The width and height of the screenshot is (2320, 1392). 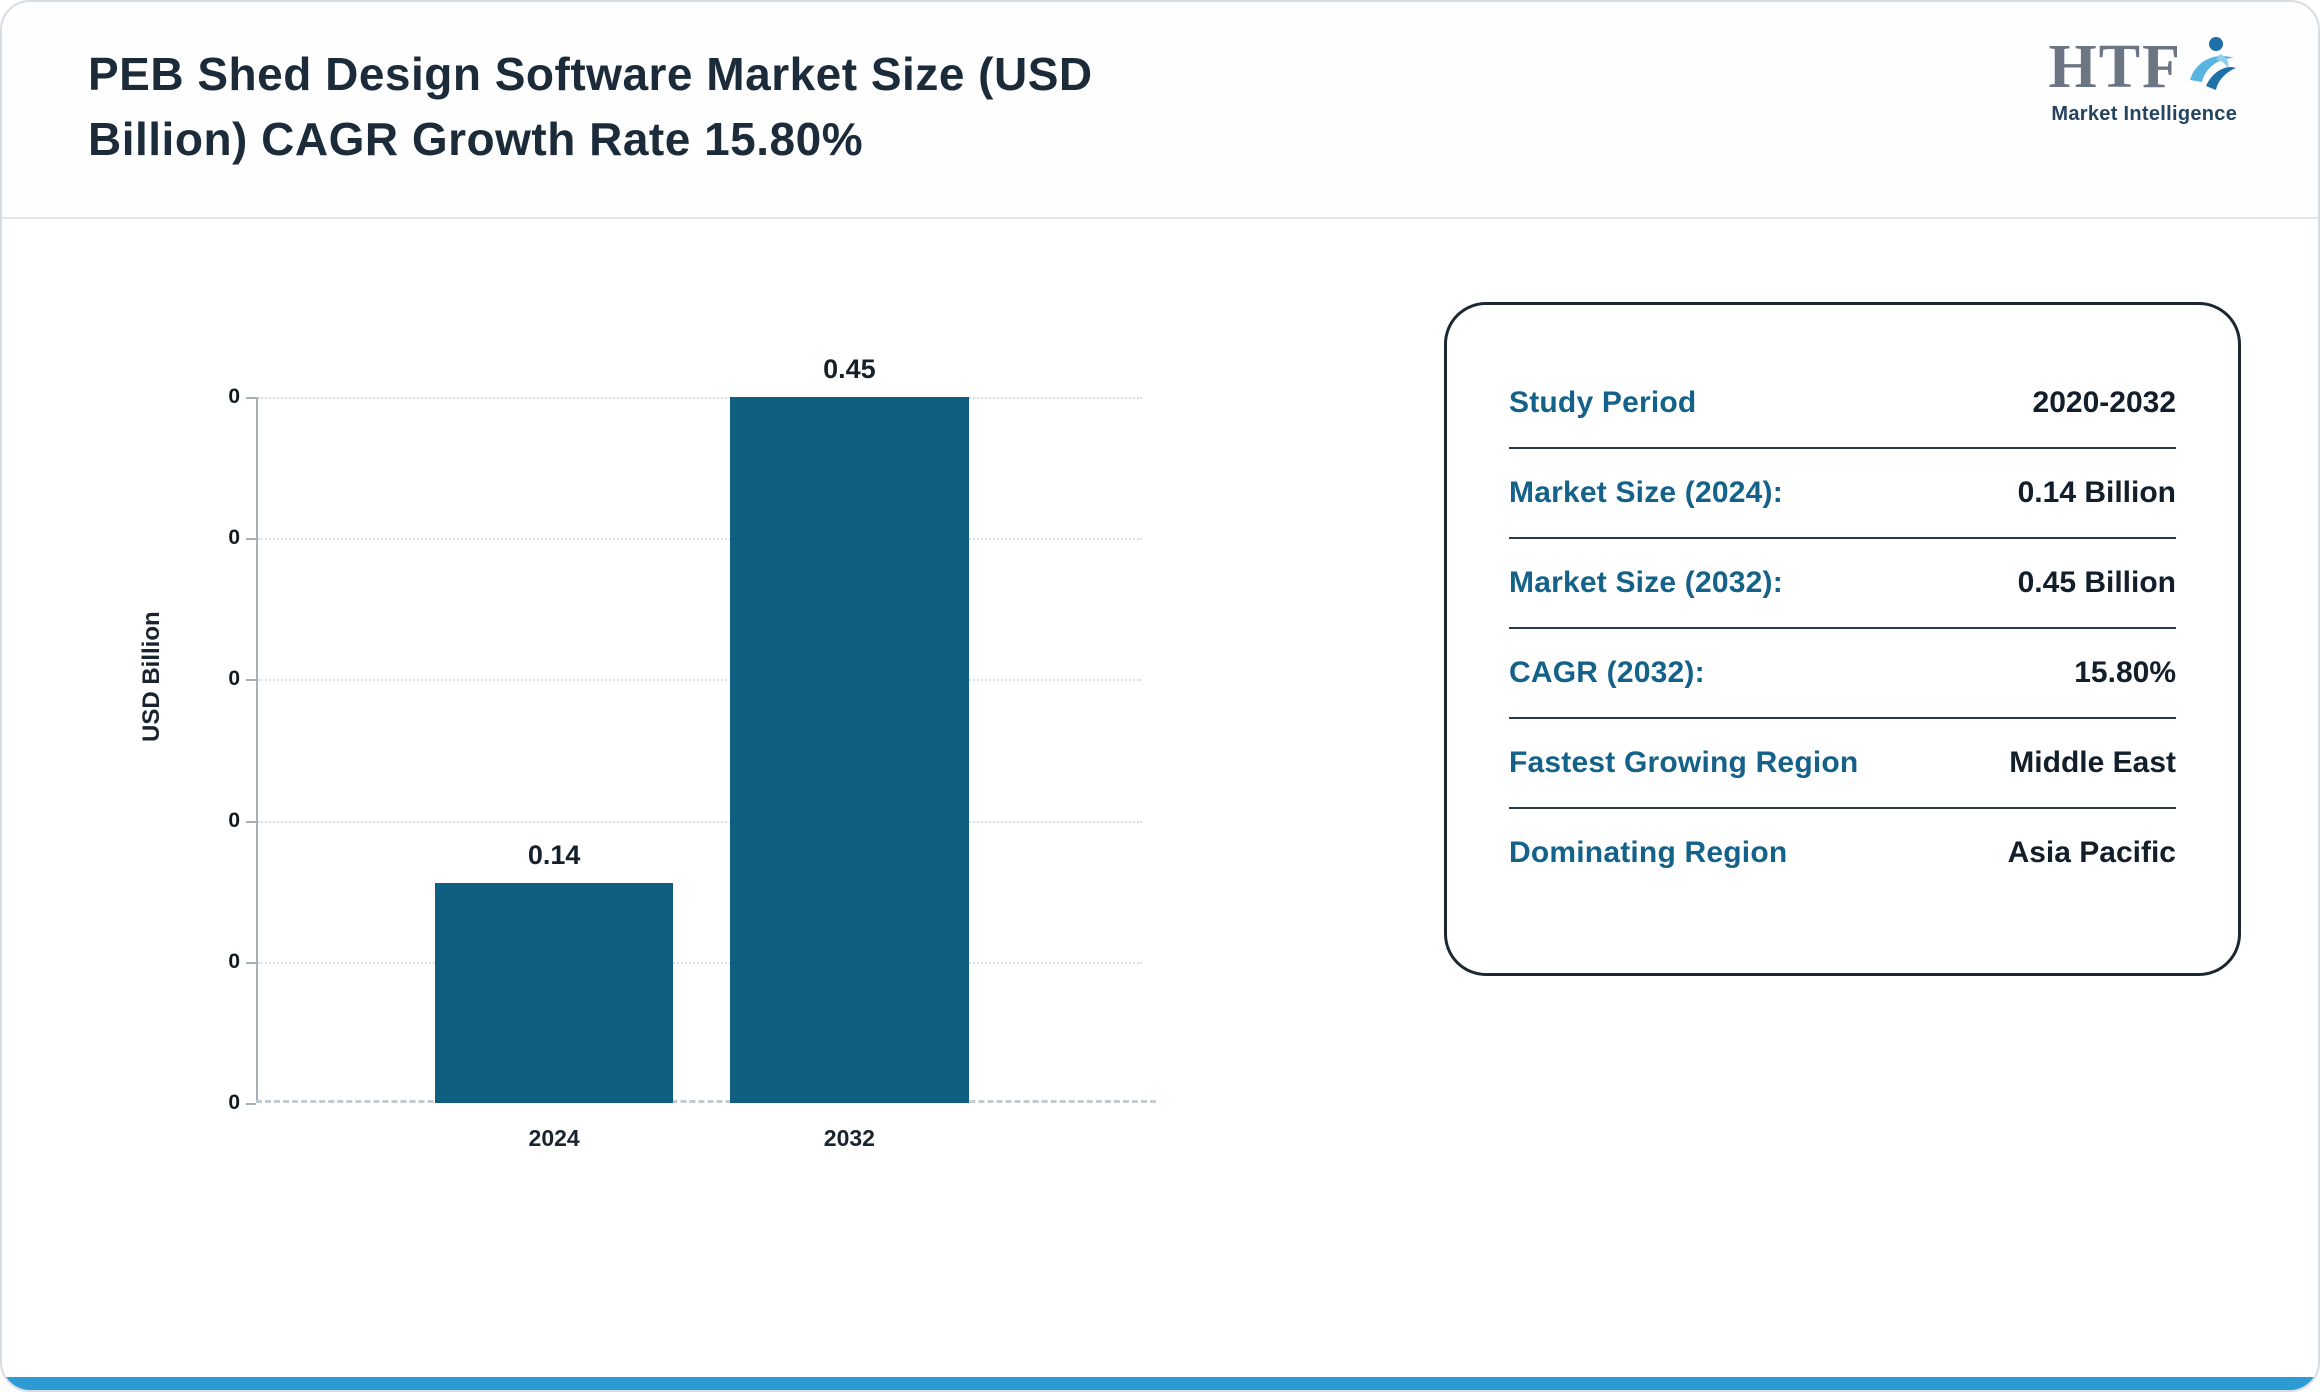 I want to click on summary-label: Study Period, so click(x=1603, y=402).